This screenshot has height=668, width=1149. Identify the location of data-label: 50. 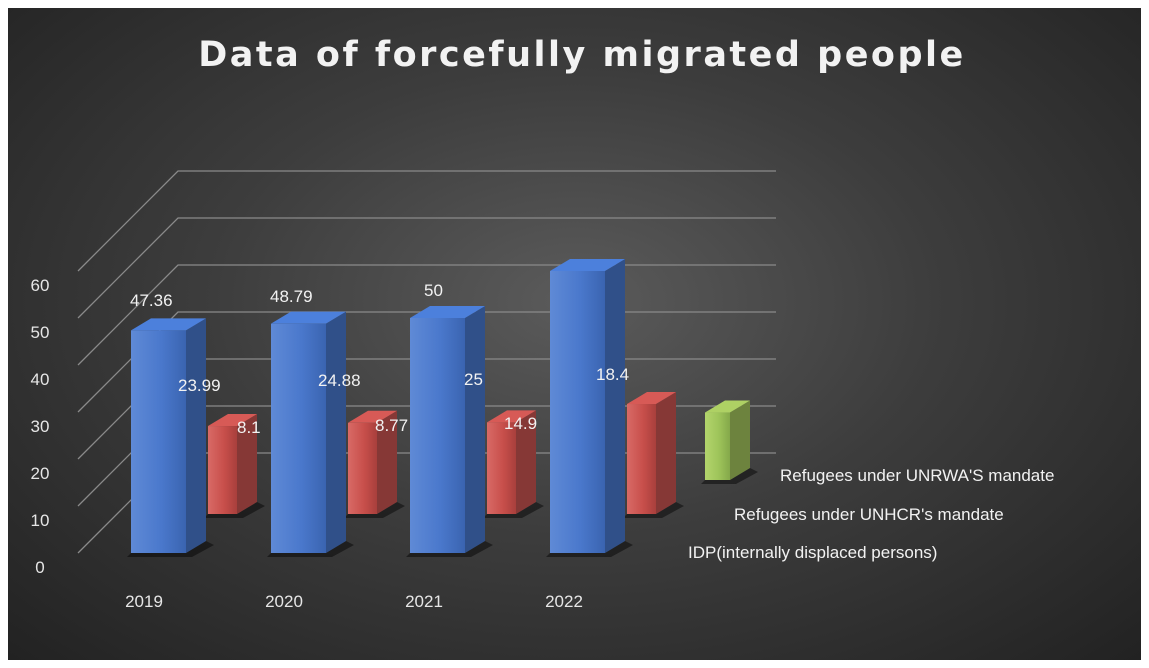
(433, 290).